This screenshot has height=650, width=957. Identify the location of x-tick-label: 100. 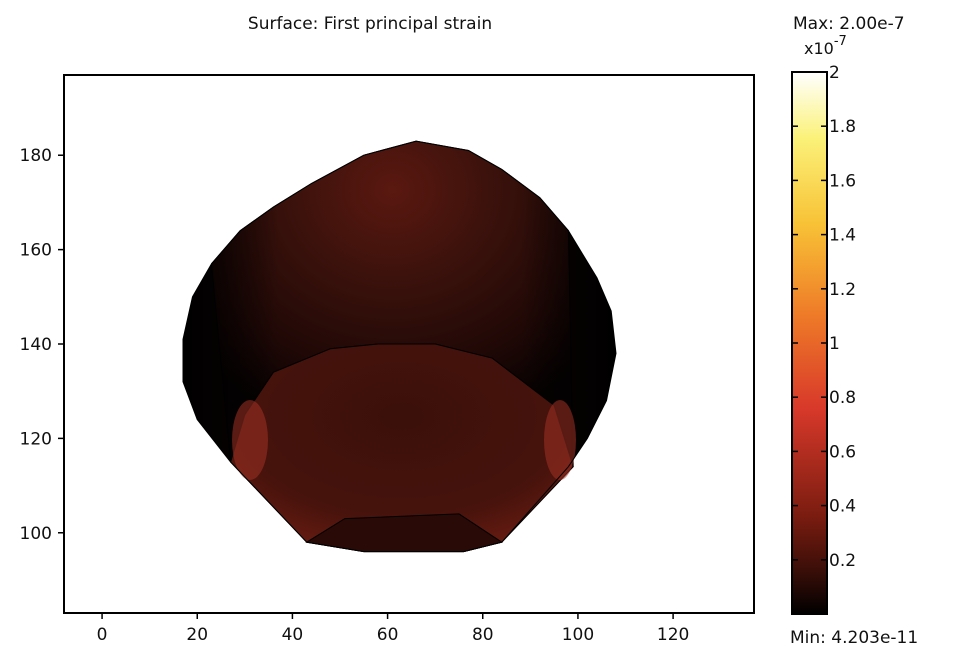
(578, 635).